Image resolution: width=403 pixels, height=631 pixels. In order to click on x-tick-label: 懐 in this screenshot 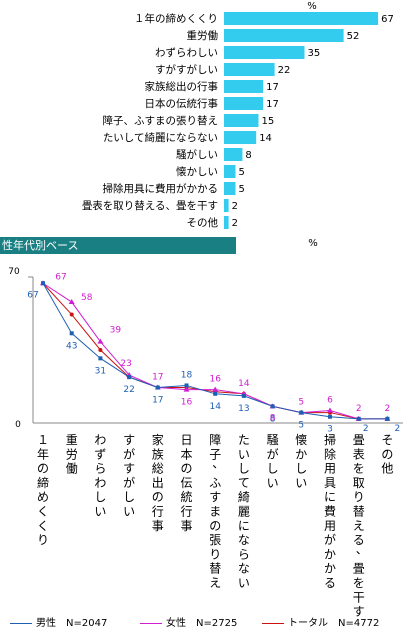, I will do `click(301, 440)`.